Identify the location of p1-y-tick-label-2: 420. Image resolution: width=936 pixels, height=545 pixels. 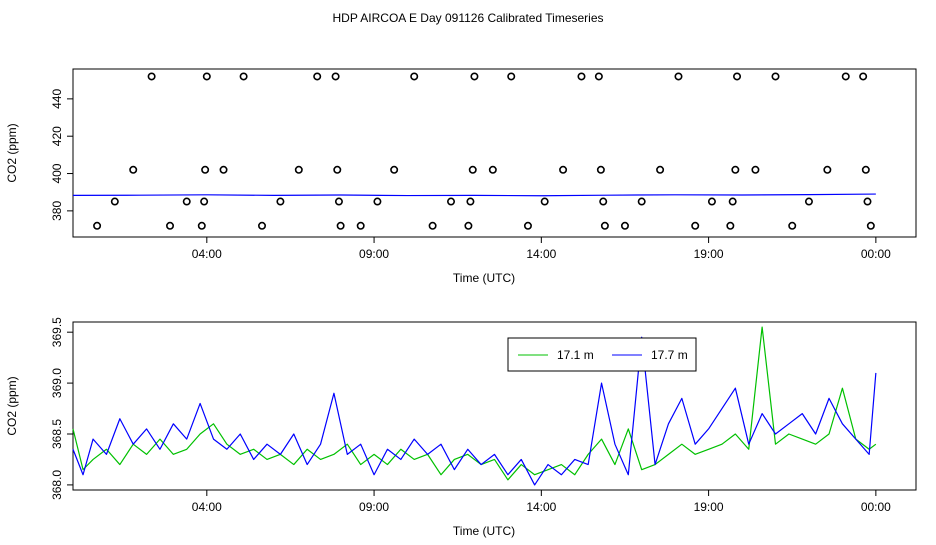
(57, 136).